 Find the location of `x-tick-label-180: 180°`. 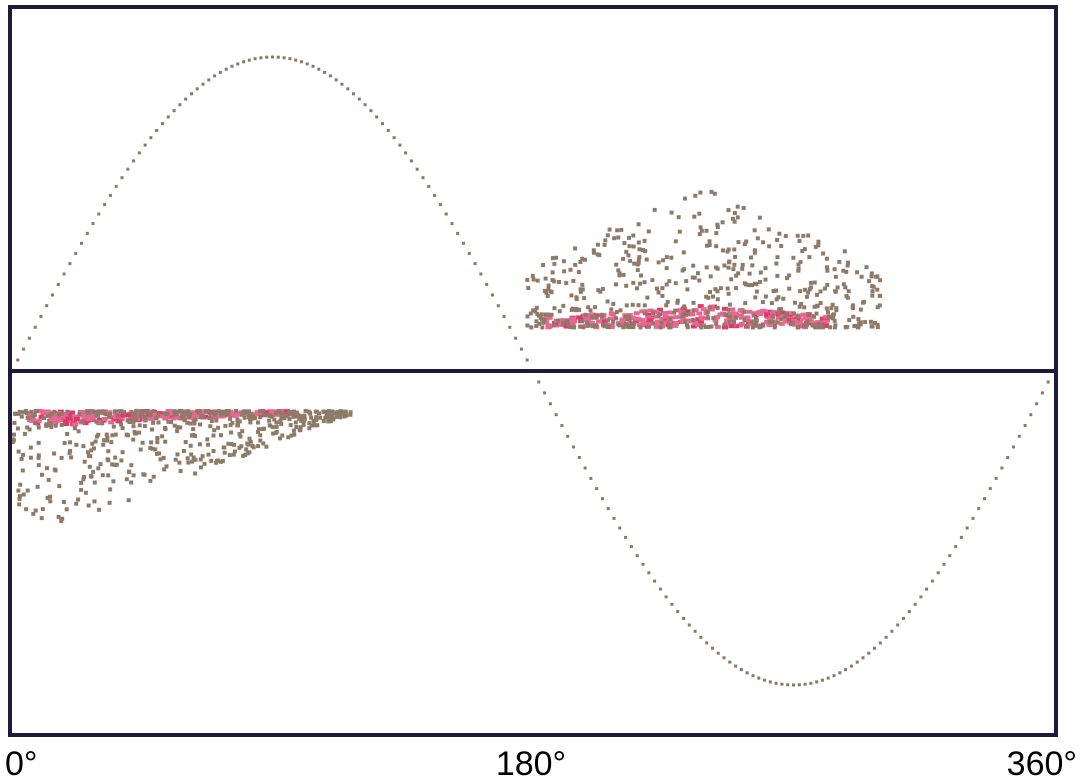

x-tick-label-180: 180° is located at coordinates (531, 762).